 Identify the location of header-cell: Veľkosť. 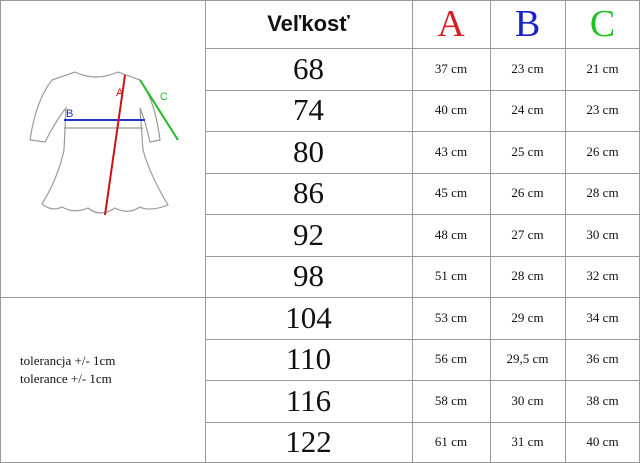
(308, 23).